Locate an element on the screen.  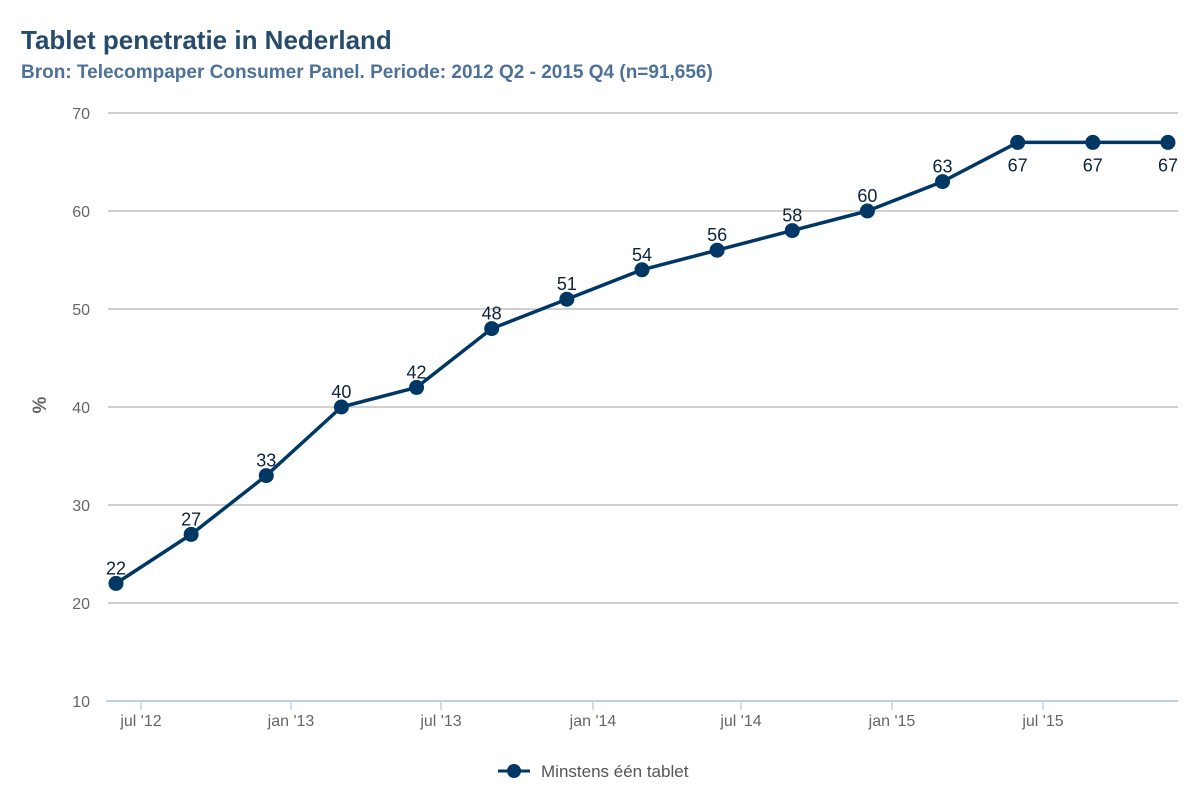
data-label: 51 is located at coordinates (567, 284).